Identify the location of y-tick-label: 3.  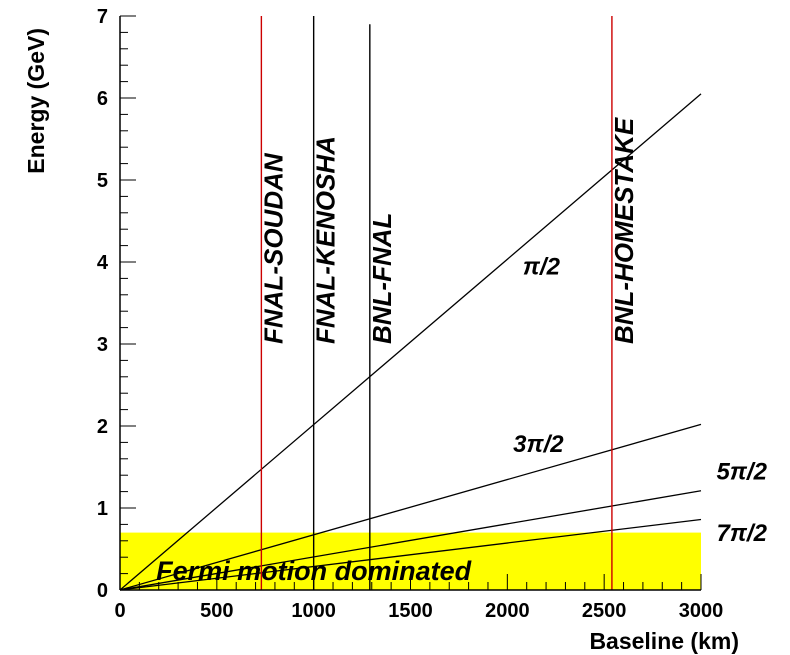
(102, 345).